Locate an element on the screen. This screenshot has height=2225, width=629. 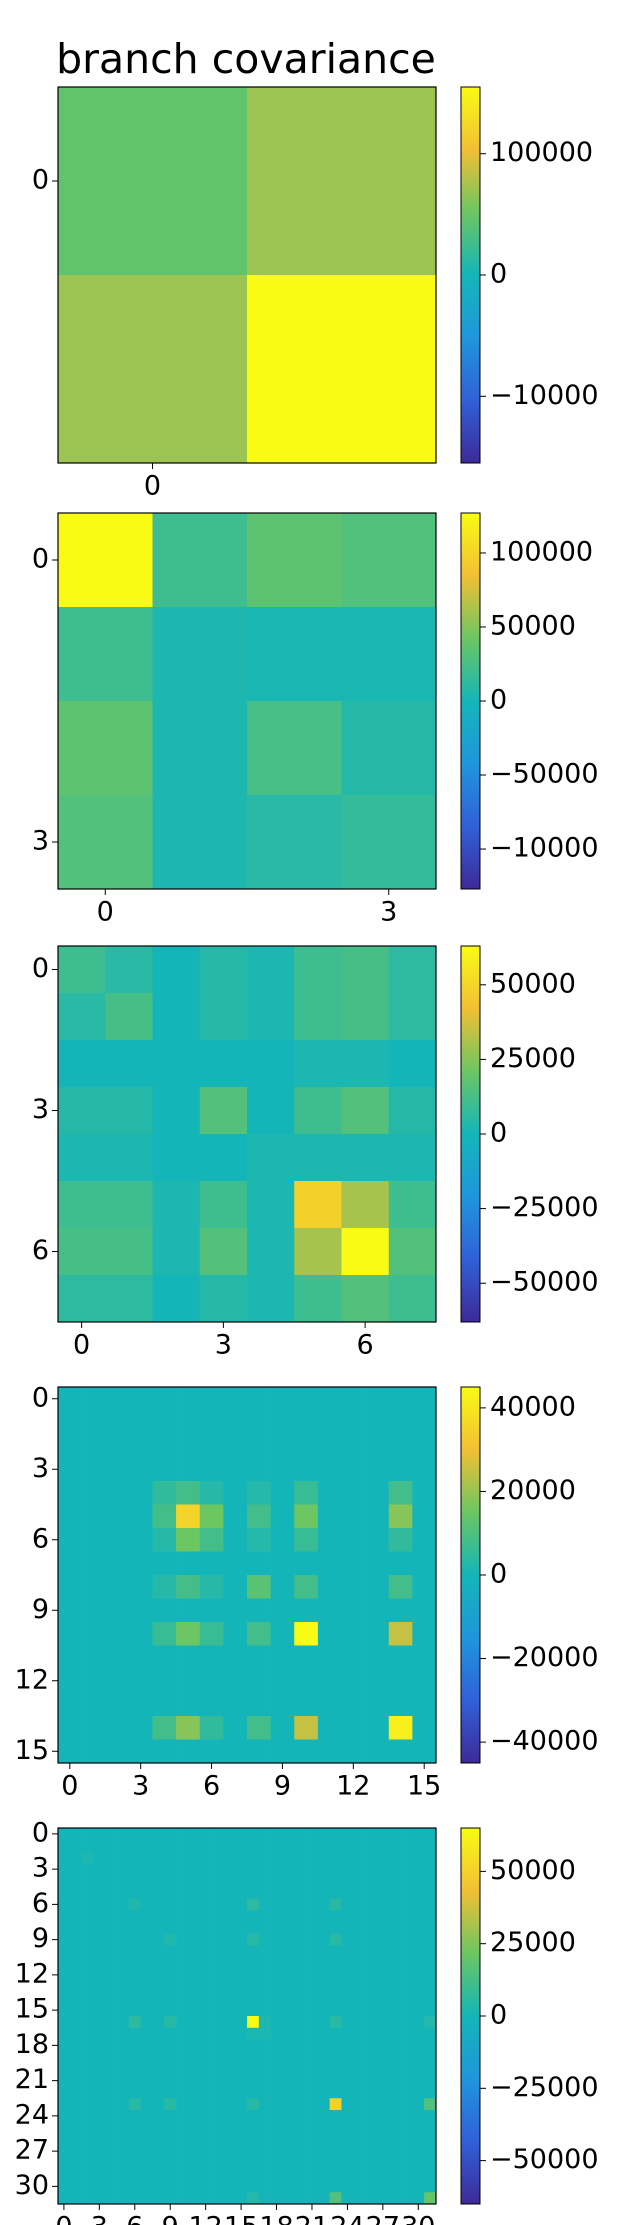
colorbar is located at coordinates (470, 701).